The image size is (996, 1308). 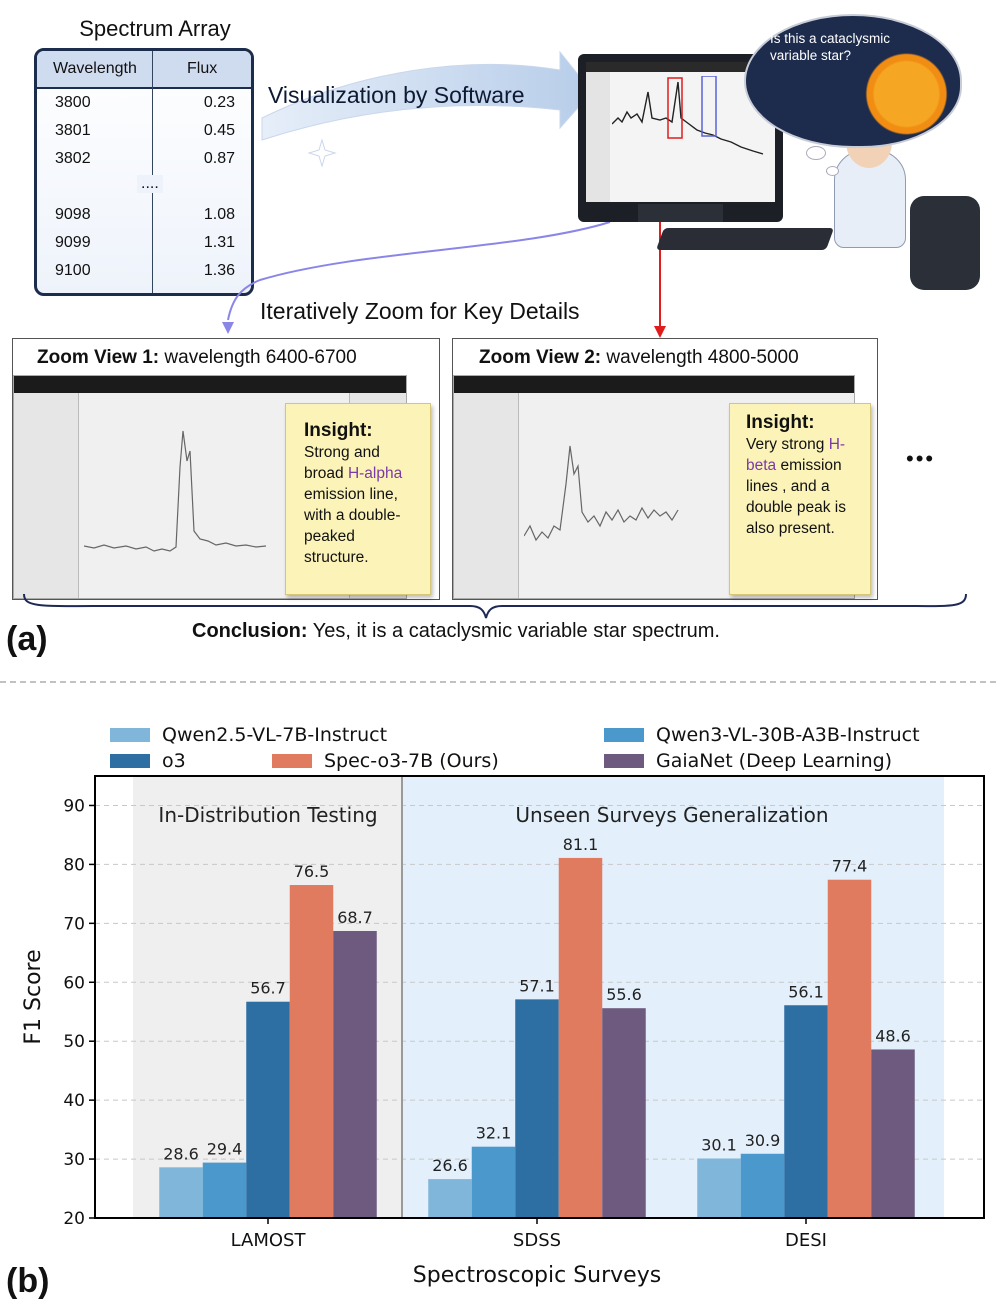 What do you see at coordinates (495, 606) in the screenshot?
I see `conclusion-brace` at bounding box center [495, 606].